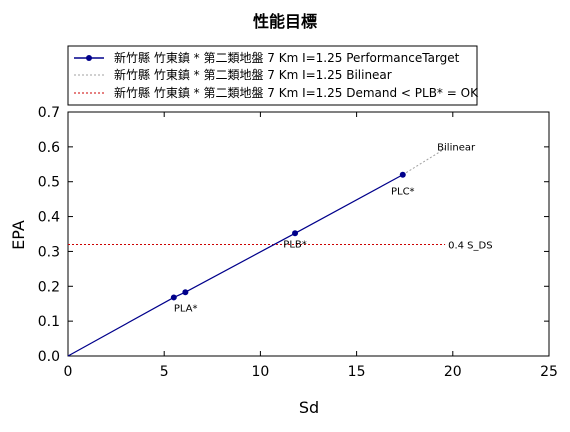  Describe the element at coordinates (253, 74) in the screenshot. I see `legend-label-bilinear: 新竹縣 竹東鎮 * 第二類地盤 7 Km I=1.25 Bilinear` at that location.